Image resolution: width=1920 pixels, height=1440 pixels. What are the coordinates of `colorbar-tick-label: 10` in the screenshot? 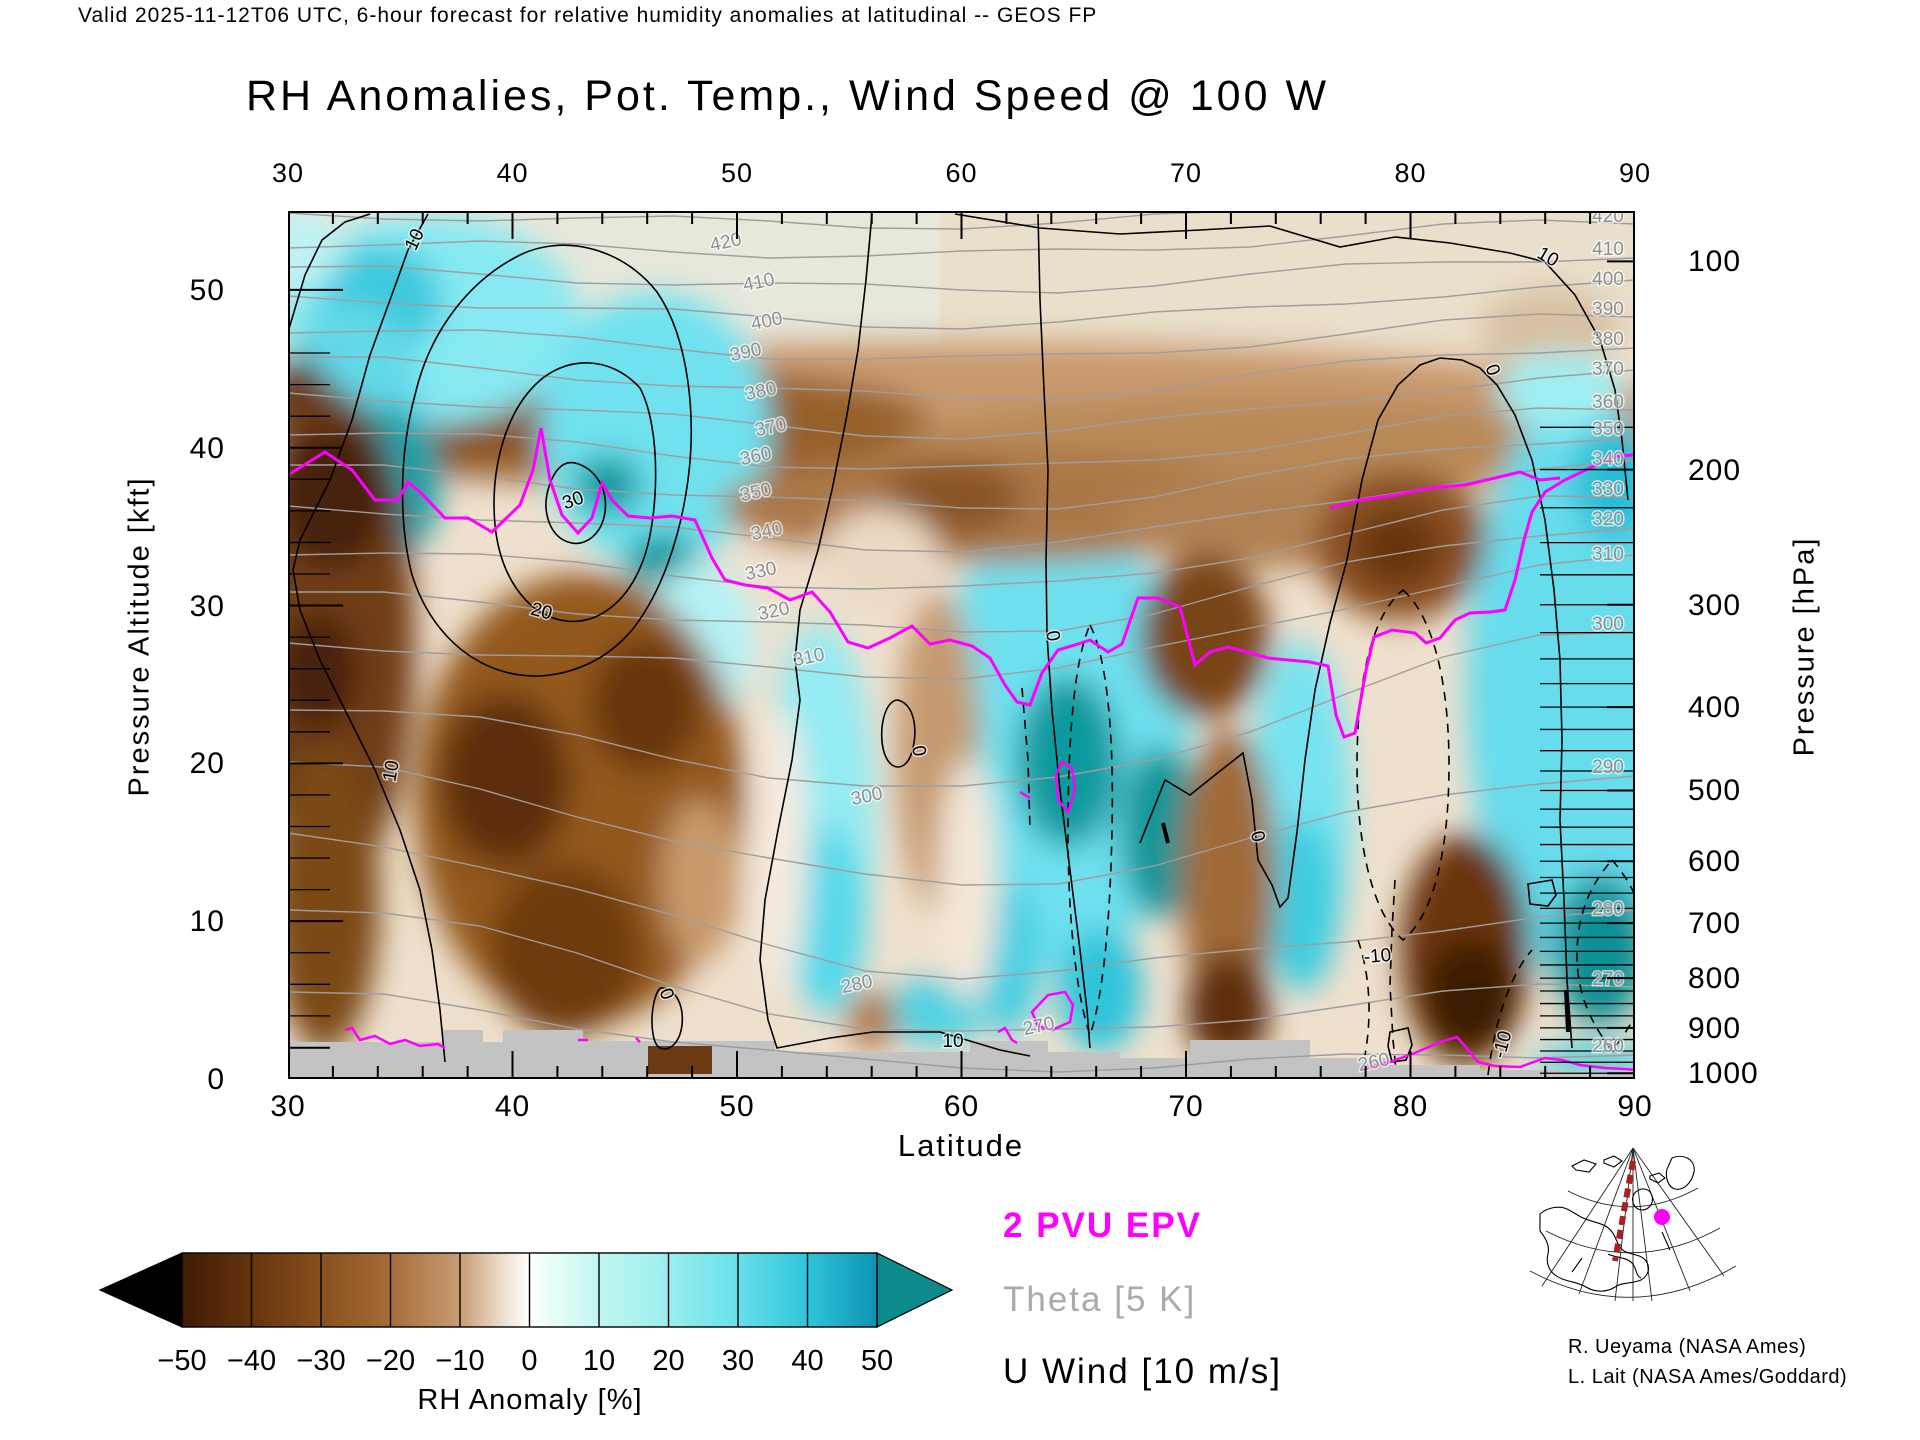 It's located at (599, 1361).